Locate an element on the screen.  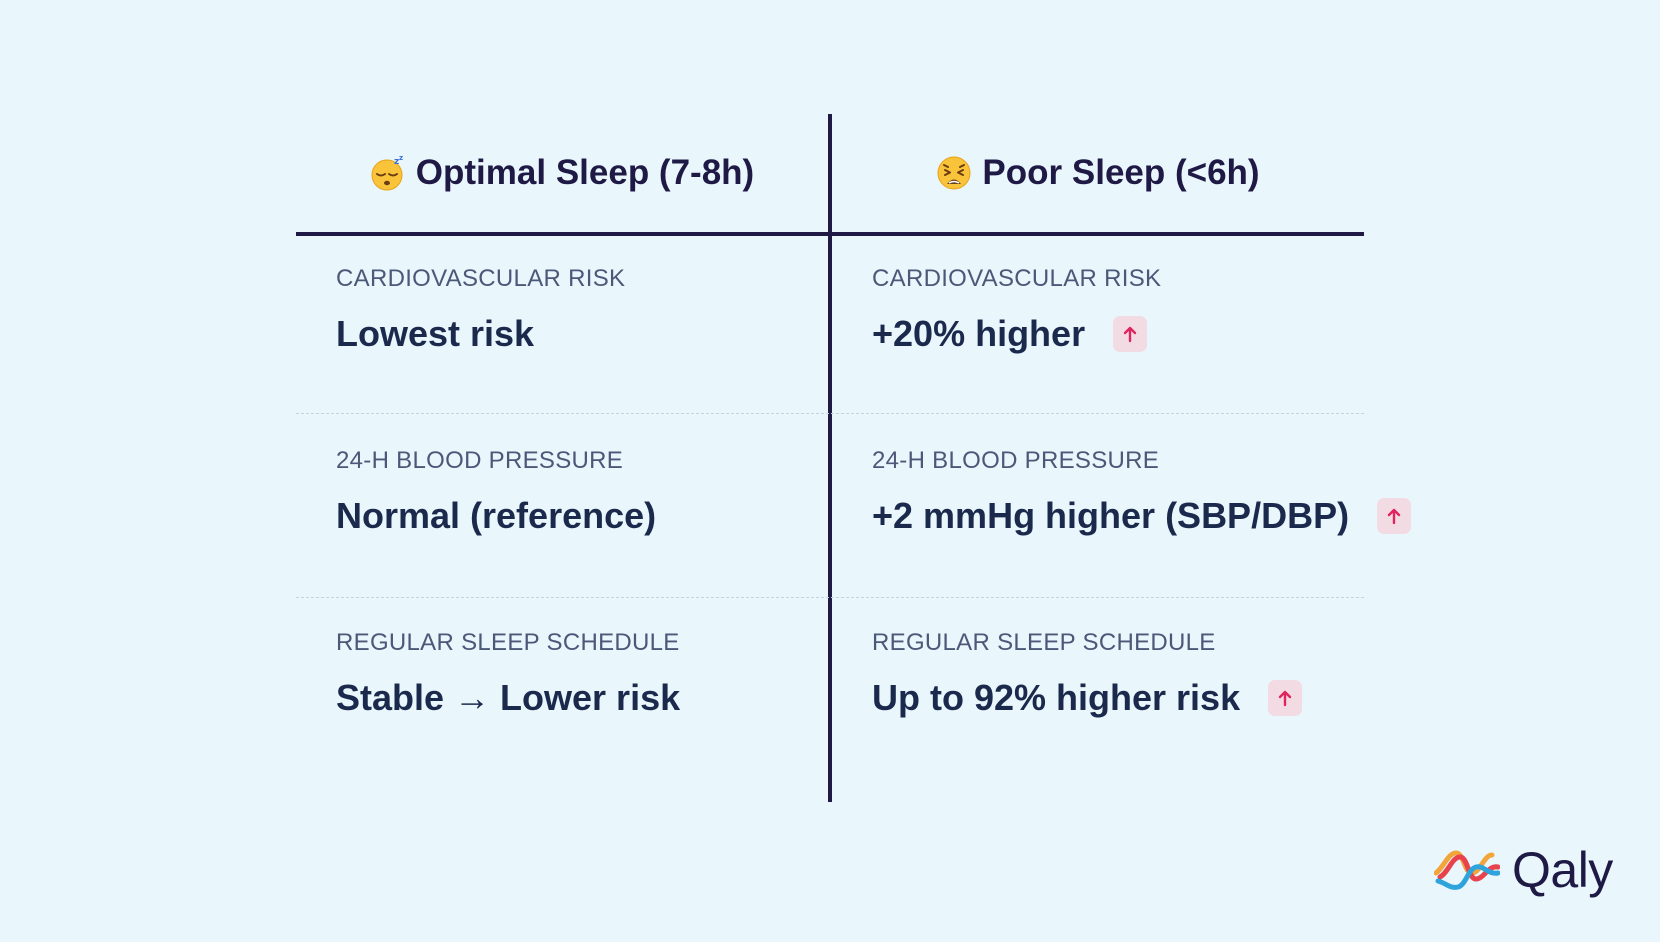
optimal-blood-pressure-cell: 24-H BLOOD PRESSURE Normal (reference) is located at coordinates (582, 492).